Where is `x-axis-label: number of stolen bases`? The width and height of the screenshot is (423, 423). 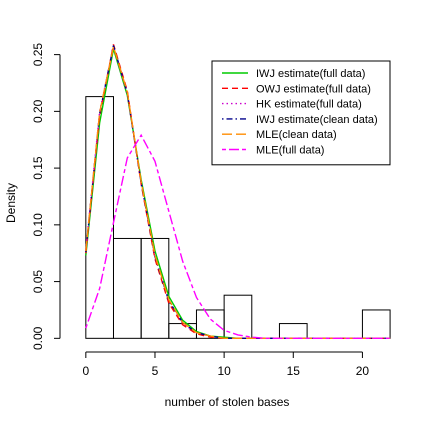 x-axis-label: number of stolen bases is located at coordinates (227, 402).